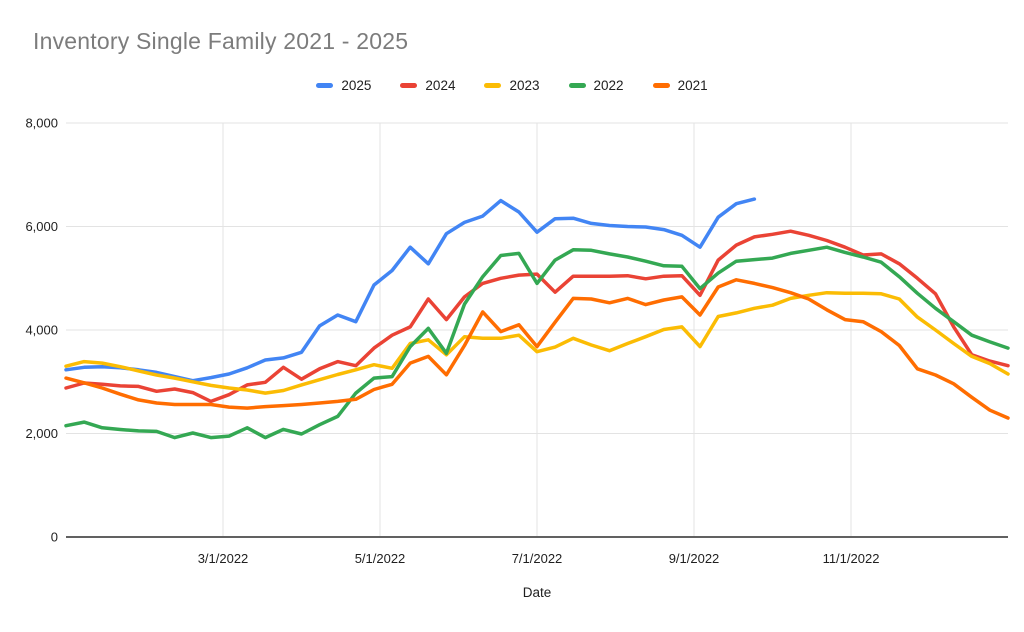 The height and width of the screenshot is (632, 1024). Describe the element at coordinates (41, 330) in the screenshot. I see `y-axis-tick-label: 4,000` at that location.